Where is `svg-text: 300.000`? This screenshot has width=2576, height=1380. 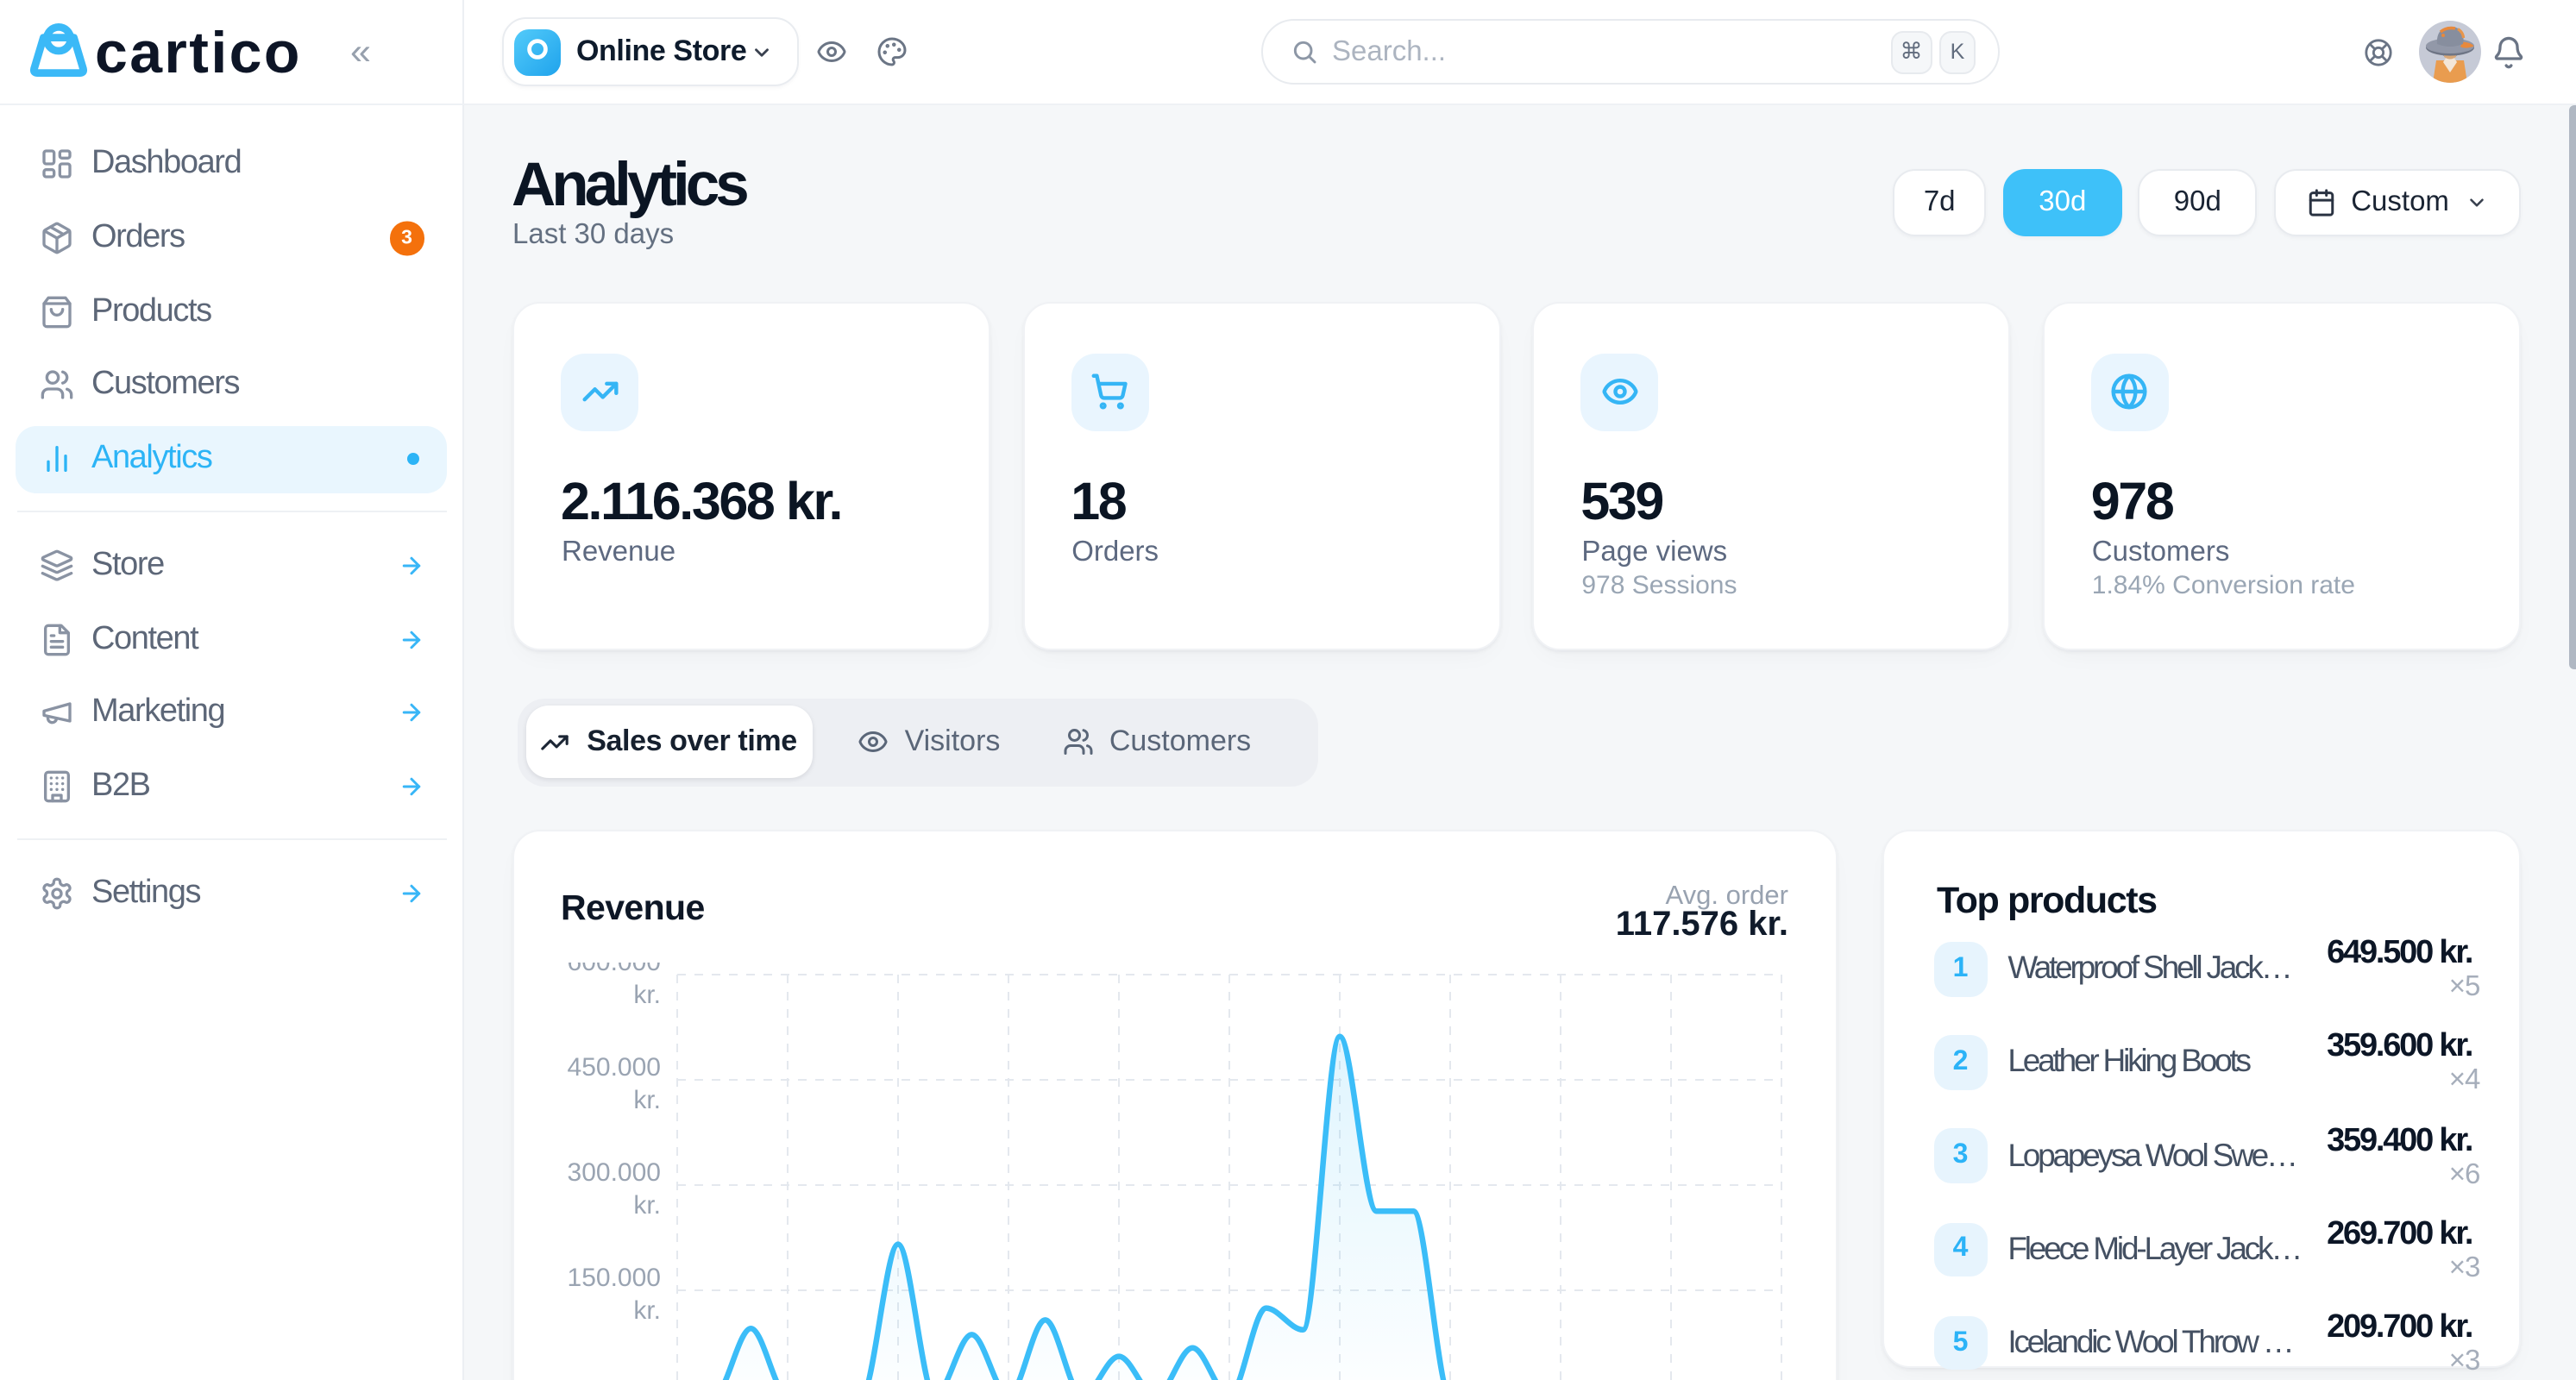
svg-text: 300.000 is located at coordinates (614, 1172).